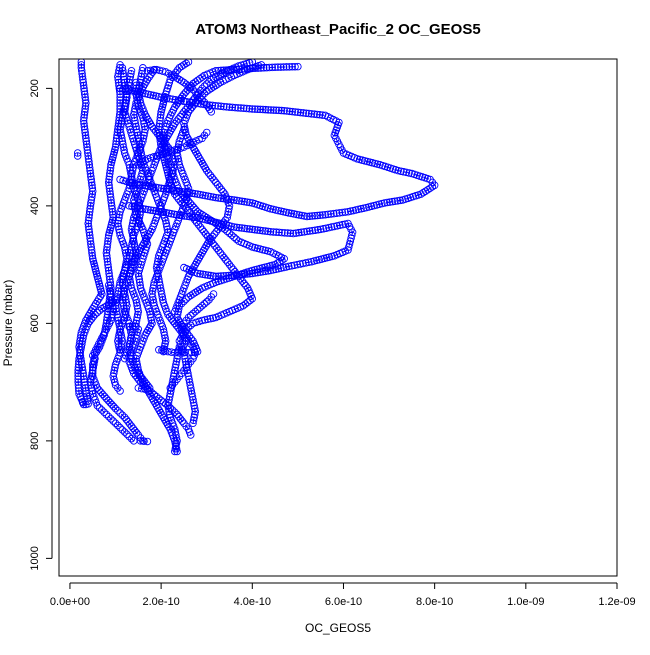  Describe the element at coordinates (338, 628) in the screenshot. I see `x-axis-label: OC_GEOS5` at that location.